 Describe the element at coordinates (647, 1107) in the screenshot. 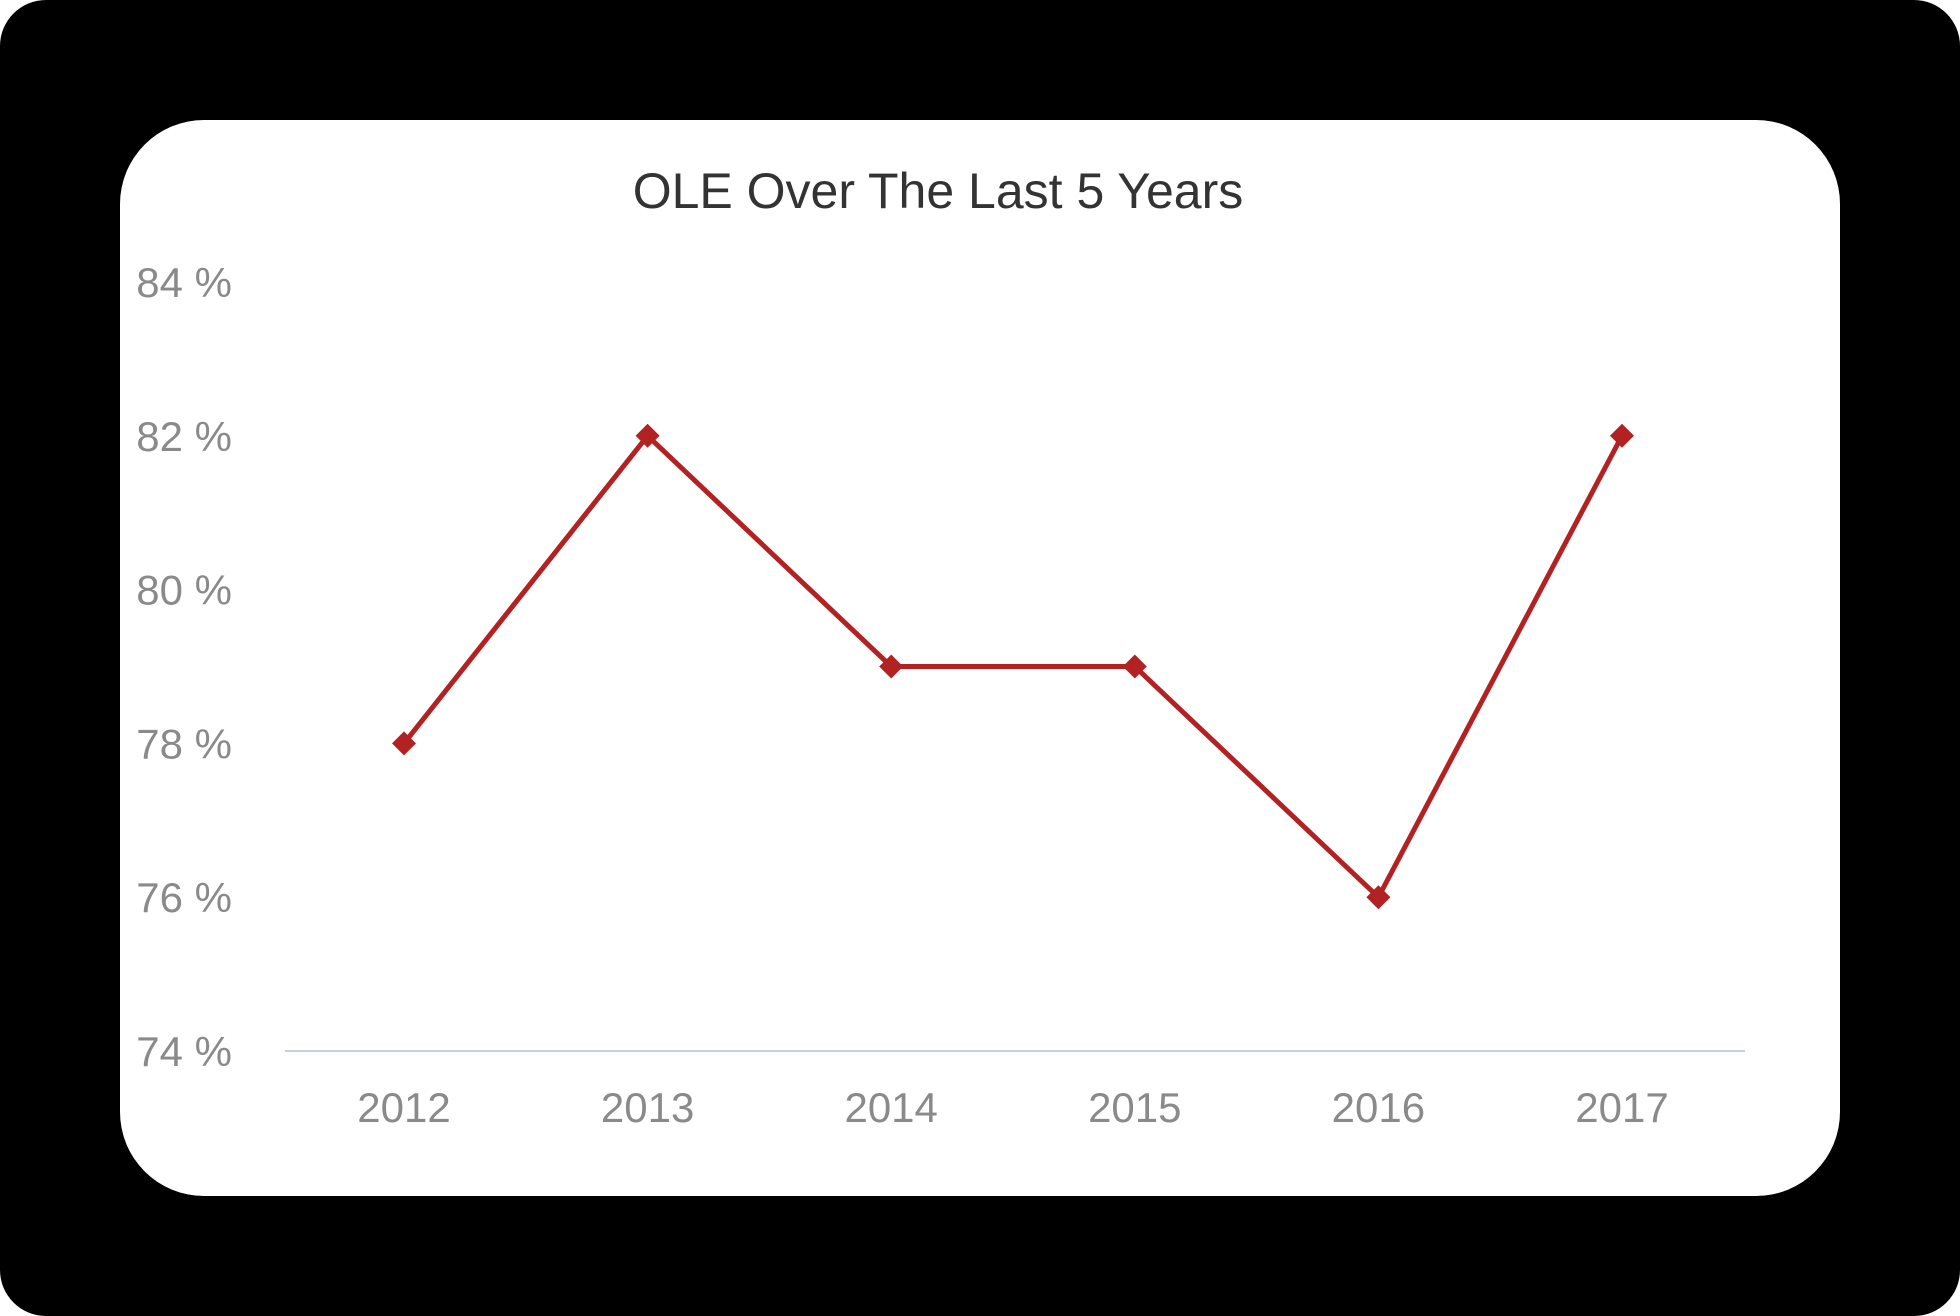

I see `x-tick-label: 2013` at that location.